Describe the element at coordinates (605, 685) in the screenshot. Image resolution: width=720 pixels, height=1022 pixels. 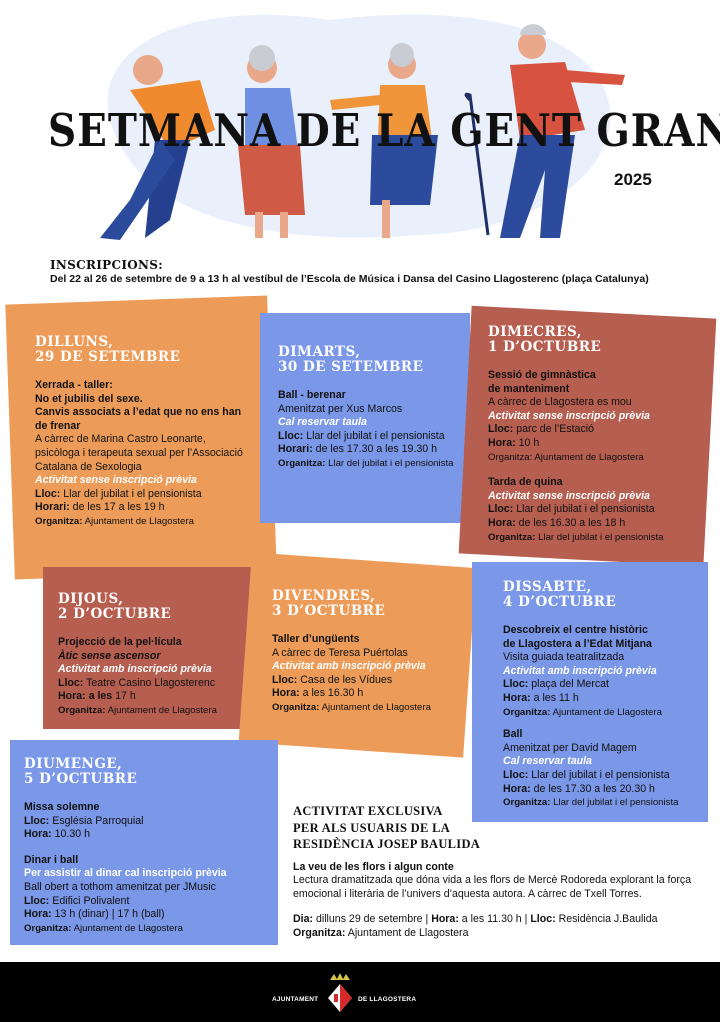
I see `event-detail: Lloc: plaça del Mercat` at that location.